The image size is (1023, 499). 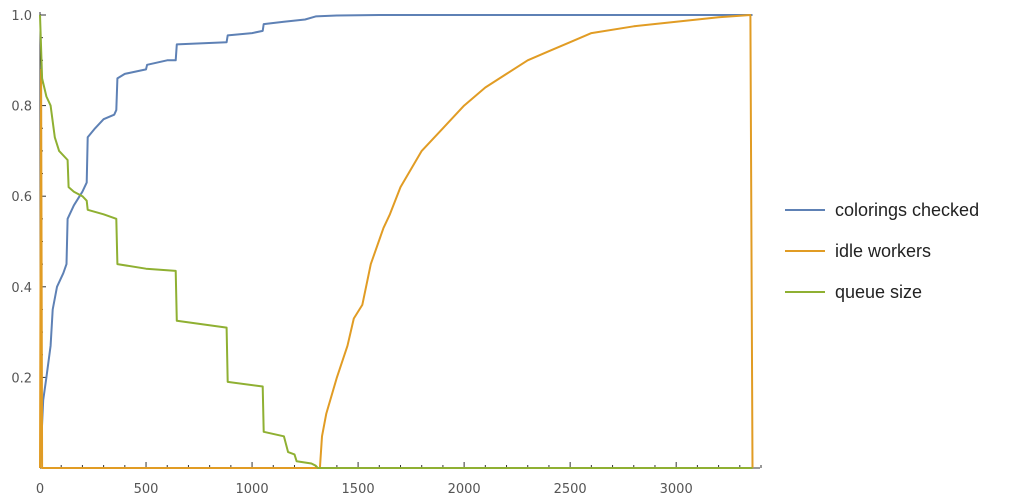 I want to click on y-tick-label: 0.6, so click(x=21, y=197).